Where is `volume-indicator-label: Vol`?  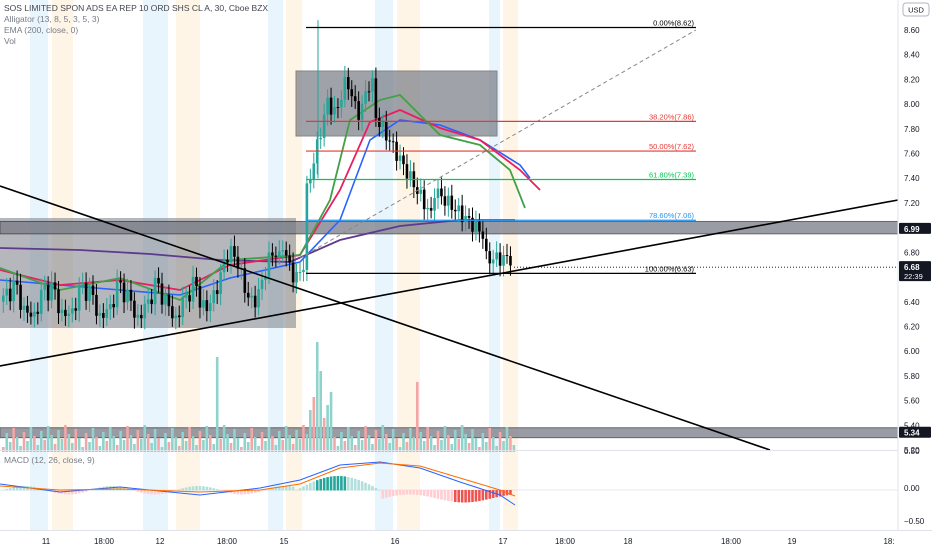
volume-indicator-label: Vol is located at coordinates (10, 41).